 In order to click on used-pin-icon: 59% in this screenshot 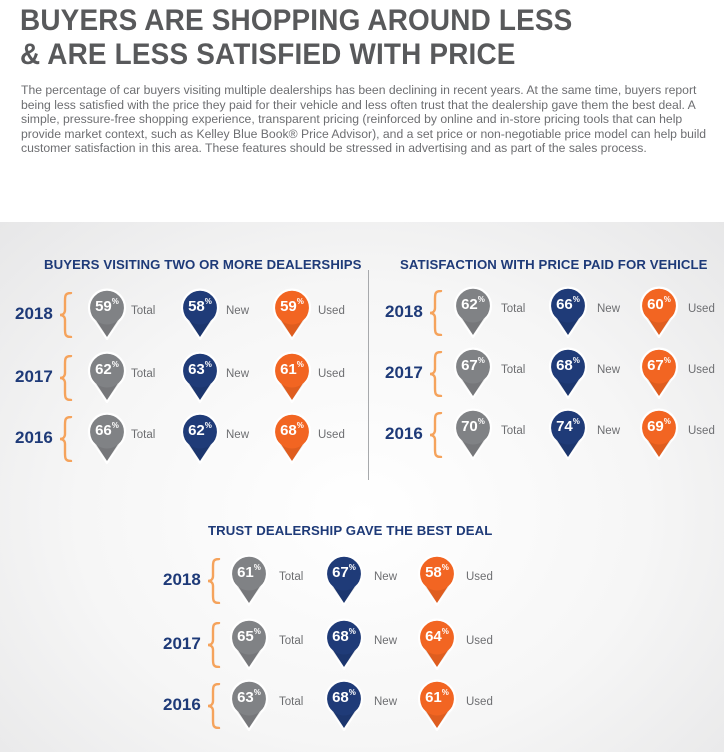, I will do `click(292, 314)`.